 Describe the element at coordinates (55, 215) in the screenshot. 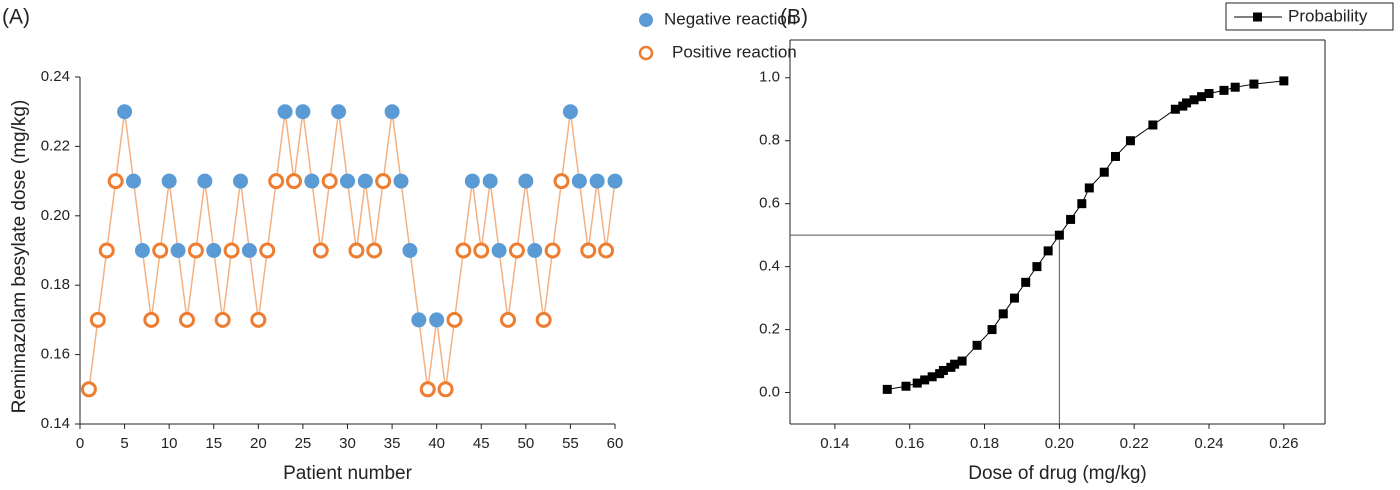

I see `y-tick-label: 0.20` at that location.